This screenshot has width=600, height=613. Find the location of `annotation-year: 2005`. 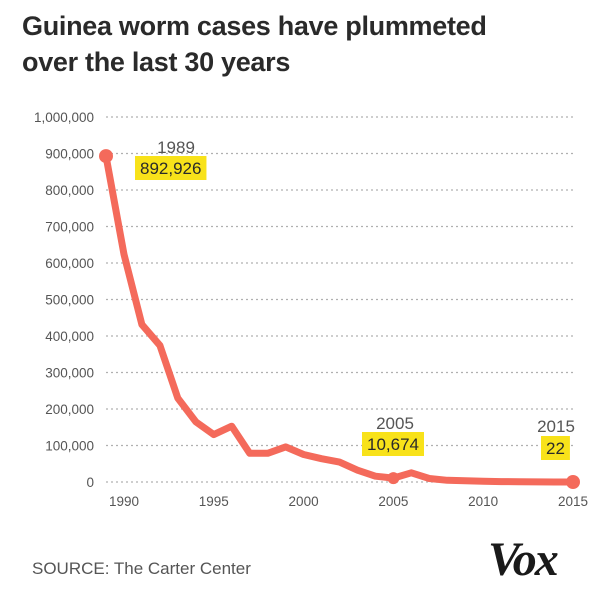

annotation-year: 2005 is located at coordinates (395, 423).